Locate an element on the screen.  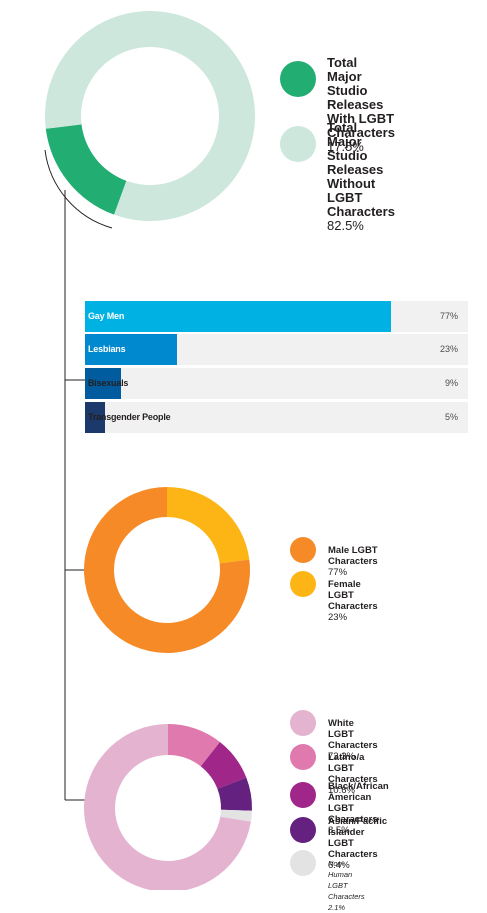
legend-line: Releases Without LGBT is located at coordinates (355, 183).